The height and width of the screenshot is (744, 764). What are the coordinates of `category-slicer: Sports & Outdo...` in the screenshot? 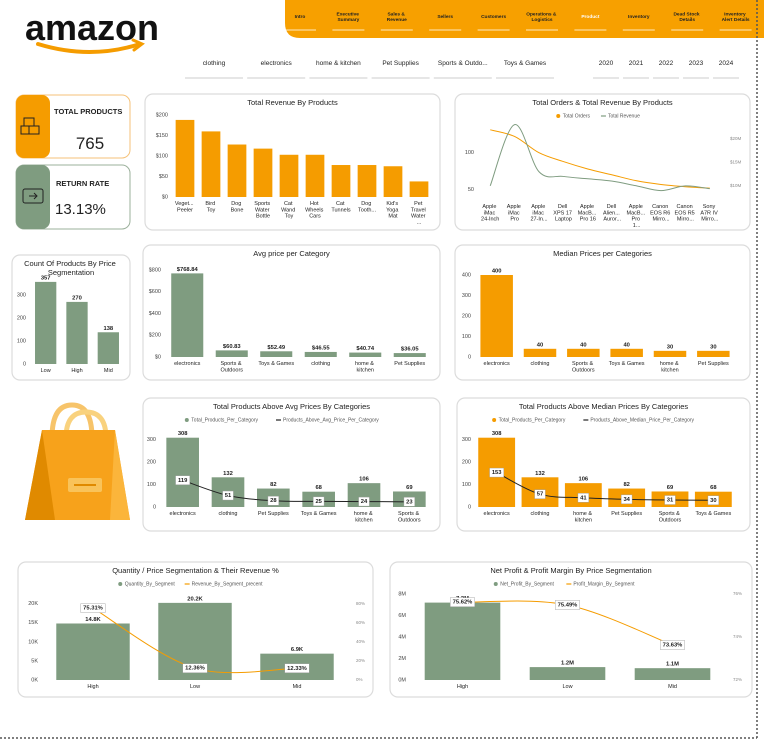 It's located at (463, 63).